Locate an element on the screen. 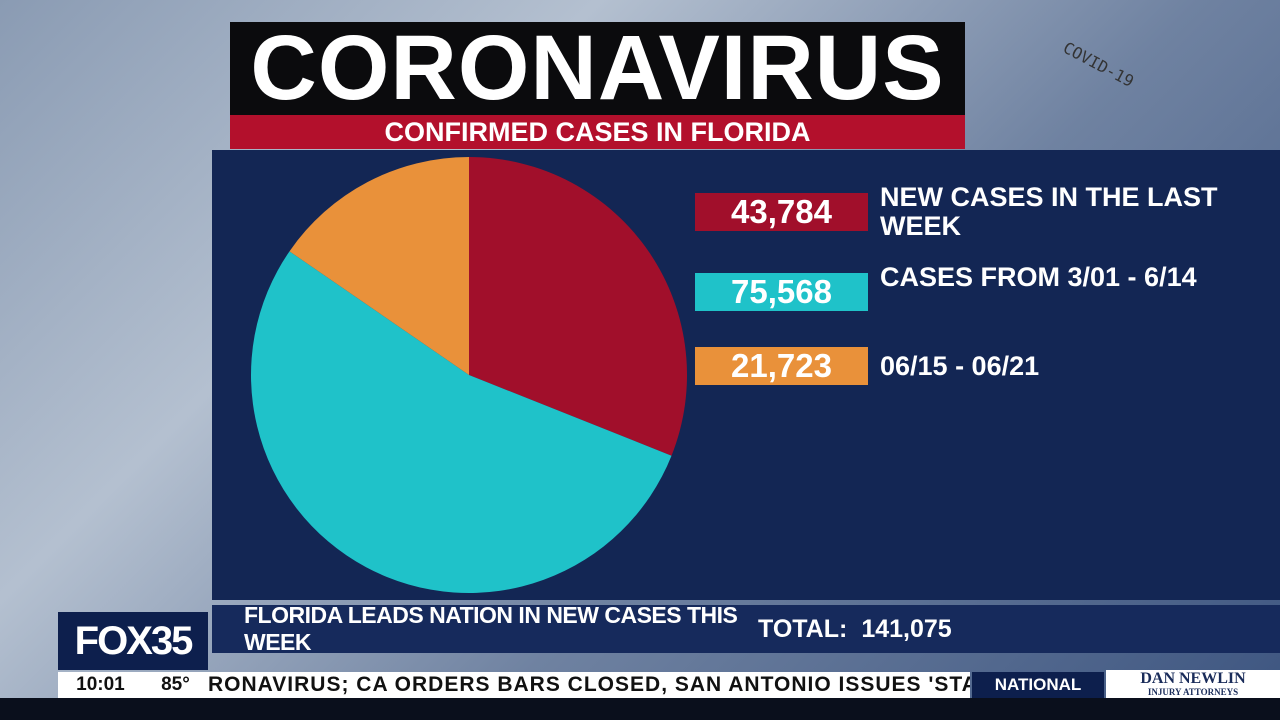  legend-value: 43,784 is located at coordinates (781, 212).